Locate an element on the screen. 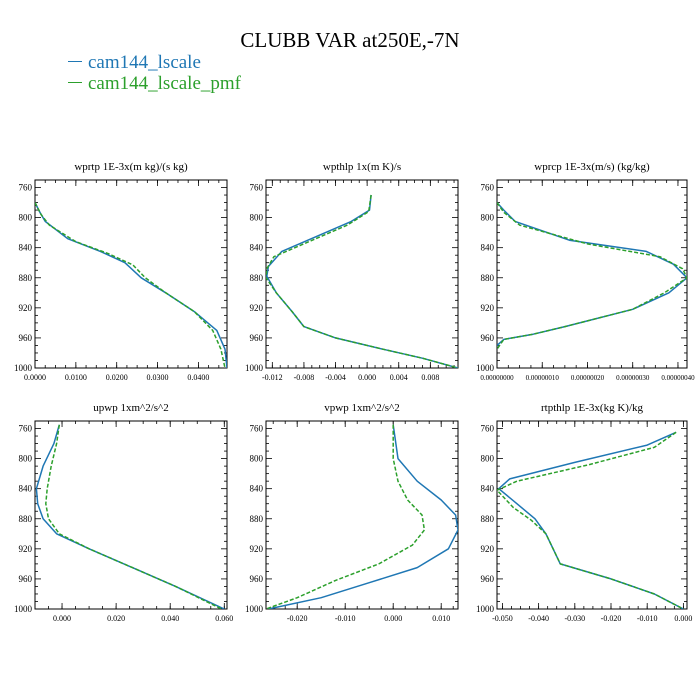 The width and height of the screenshot is (700, 700). x-tick-label: 0.008 is located at coordinates (430, 377).